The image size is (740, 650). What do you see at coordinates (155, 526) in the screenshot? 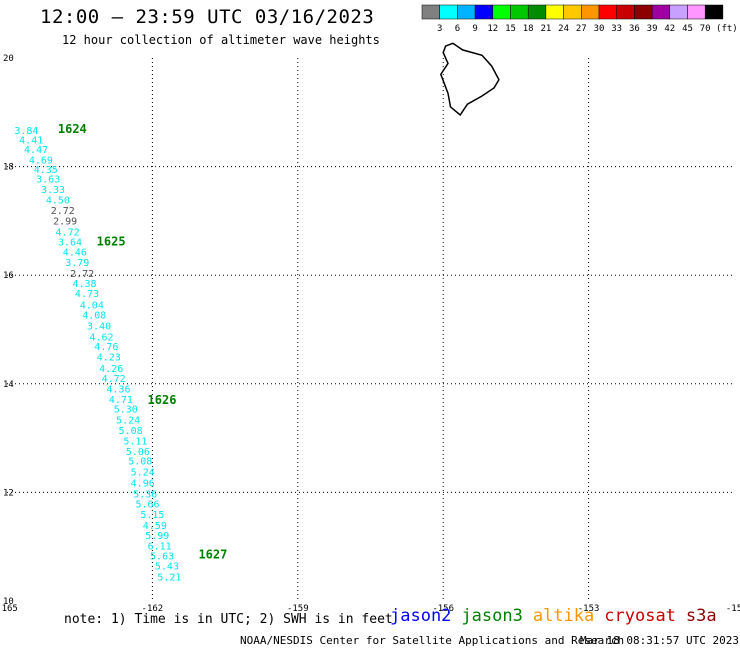
I see `wave-height-label: 4.59` at bounding box center [155, 526].